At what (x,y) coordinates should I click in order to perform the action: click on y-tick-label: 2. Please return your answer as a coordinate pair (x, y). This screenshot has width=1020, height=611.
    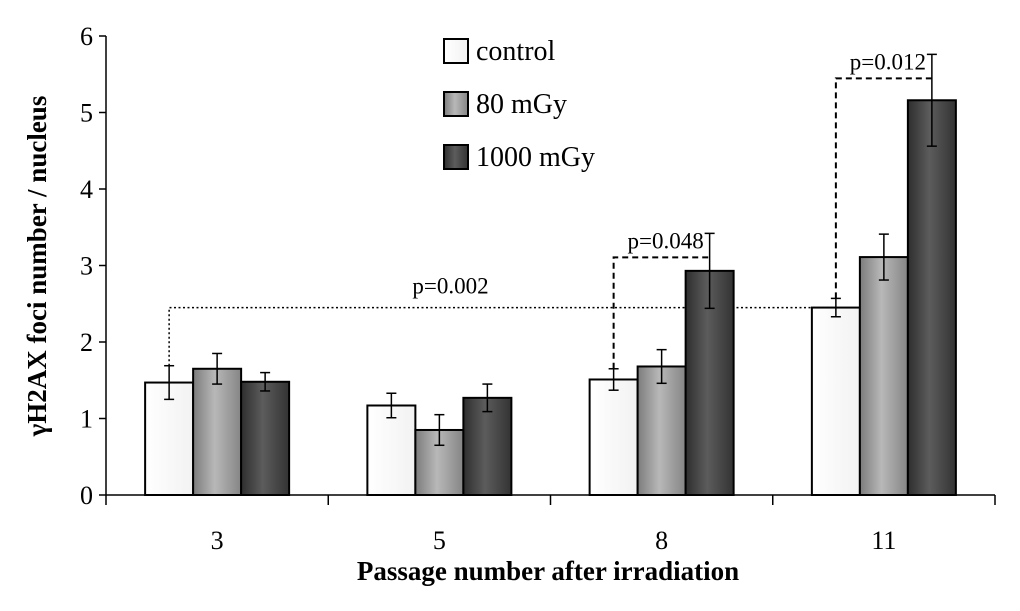
    Looking at the image, I should click on (86, 342).